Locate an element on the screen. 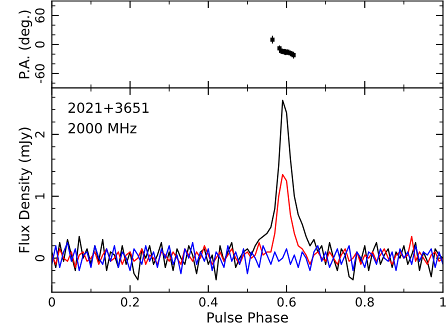 This screenshot has height=332, width=447. x-tick-label: 0.2 is located at coordinates (129, 302).